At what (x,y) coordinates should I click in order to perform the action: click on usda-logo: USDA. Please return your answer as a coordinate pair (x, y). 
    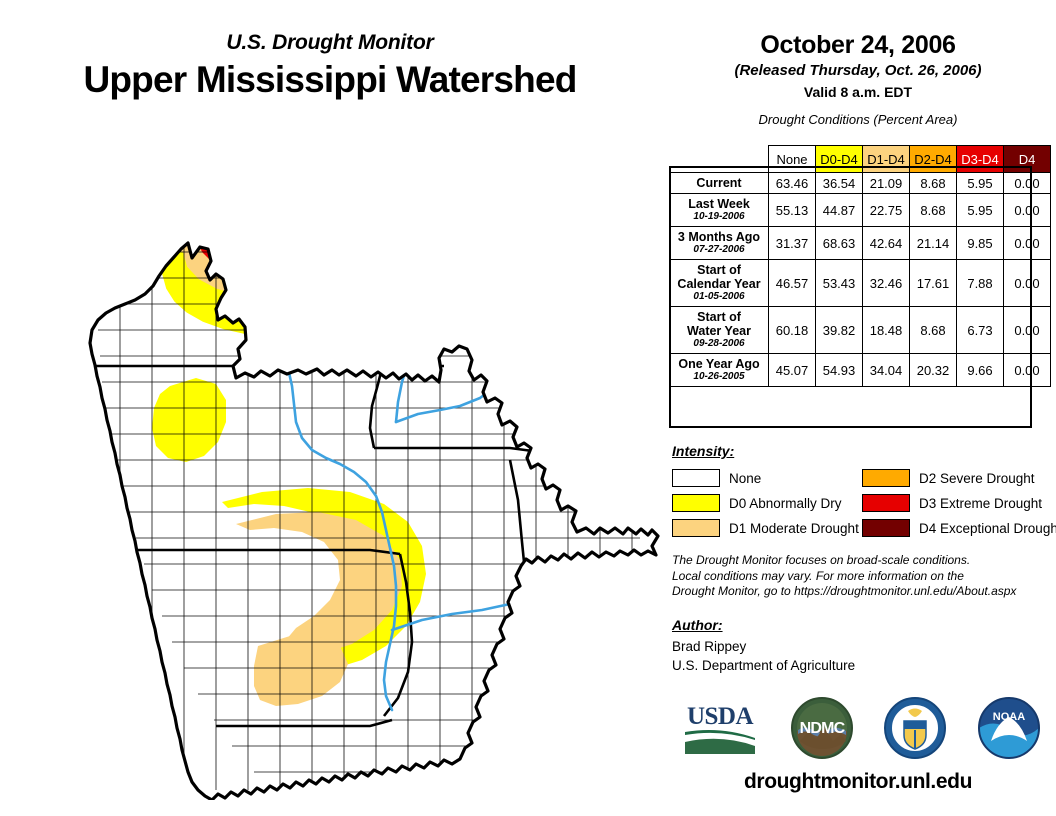
    Looking at the image, I should click on (719, 728).